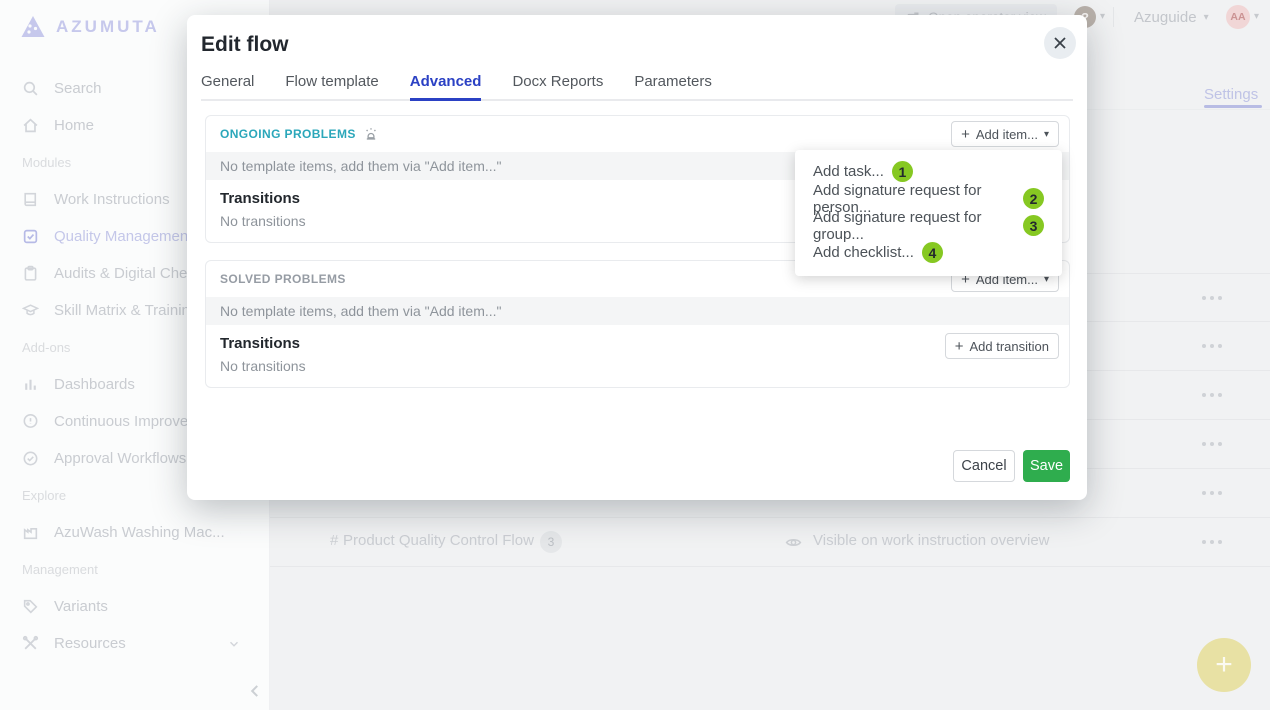  What do you see at coordinates (134, 421) in the screenshot?
I see `sidebar-item-continuous-improvement: Continuous Improvement` at bounding box center [134, 421].